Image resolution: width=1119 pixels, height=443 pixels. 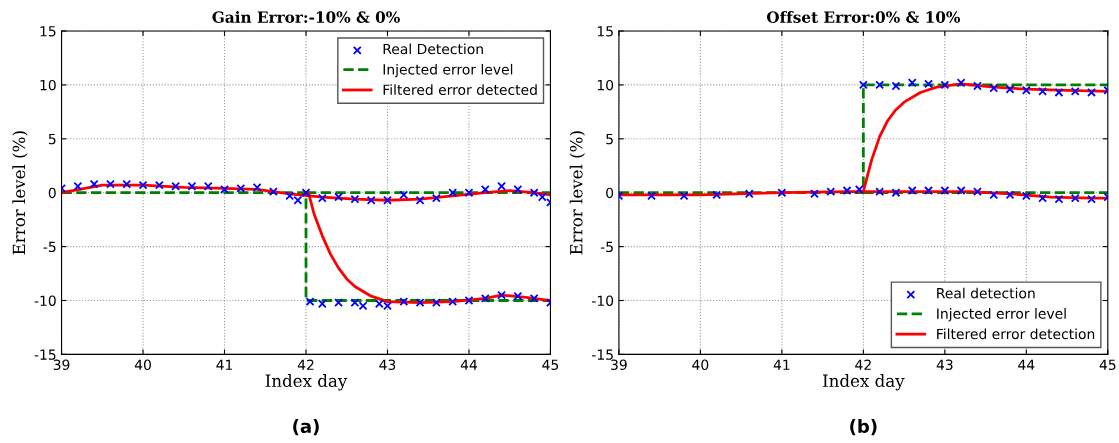 What do you see at coordinates (460, 90) in the screenshot?
I see `legend-label: Filtered error detected` at bounding box center [460, 90].